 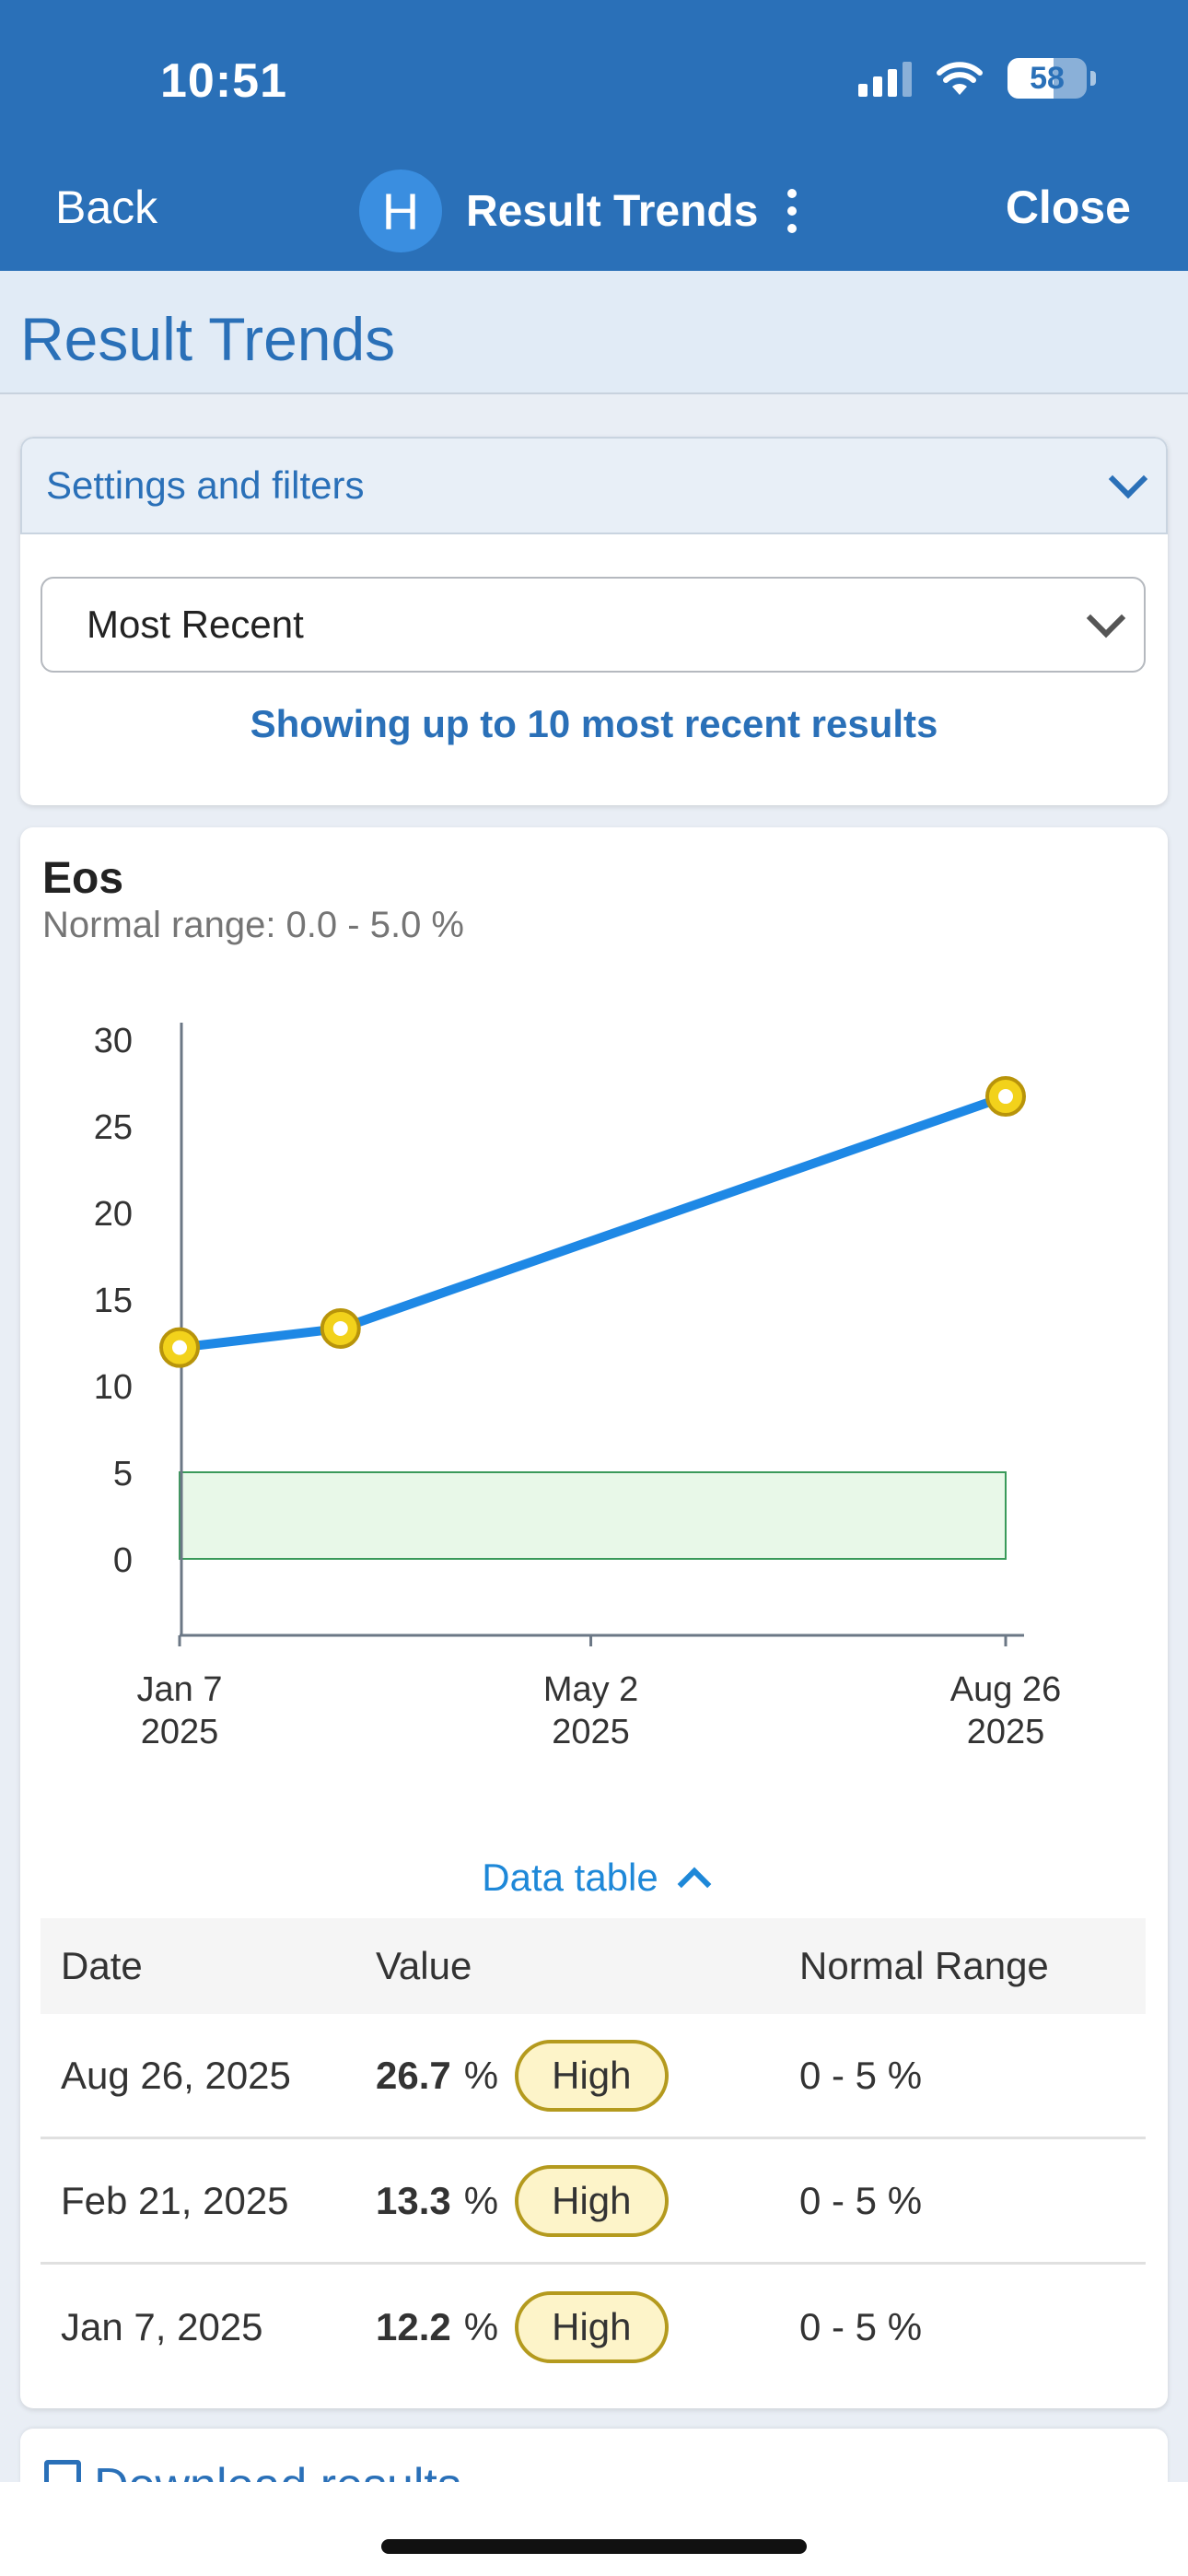 I want to click on header-normal-range: Normal Range, so click(x=924, y=1965).